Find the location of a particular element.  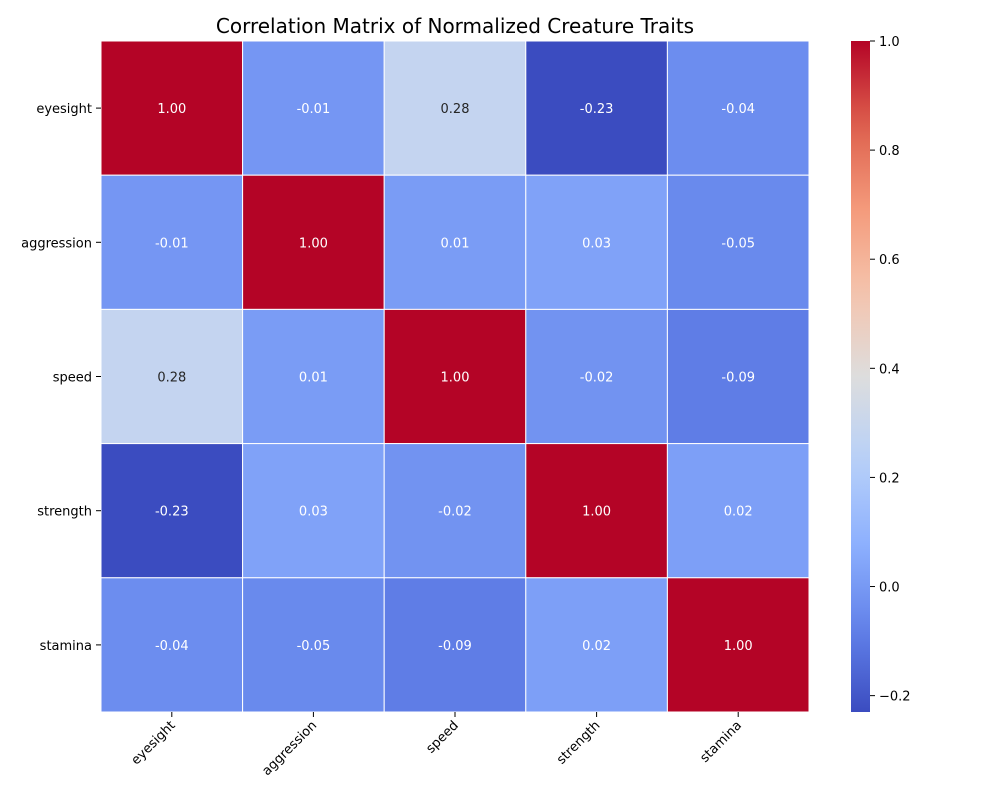

cell-label-stamina-aggression: -0.05 is located at coordinates (314, 646).